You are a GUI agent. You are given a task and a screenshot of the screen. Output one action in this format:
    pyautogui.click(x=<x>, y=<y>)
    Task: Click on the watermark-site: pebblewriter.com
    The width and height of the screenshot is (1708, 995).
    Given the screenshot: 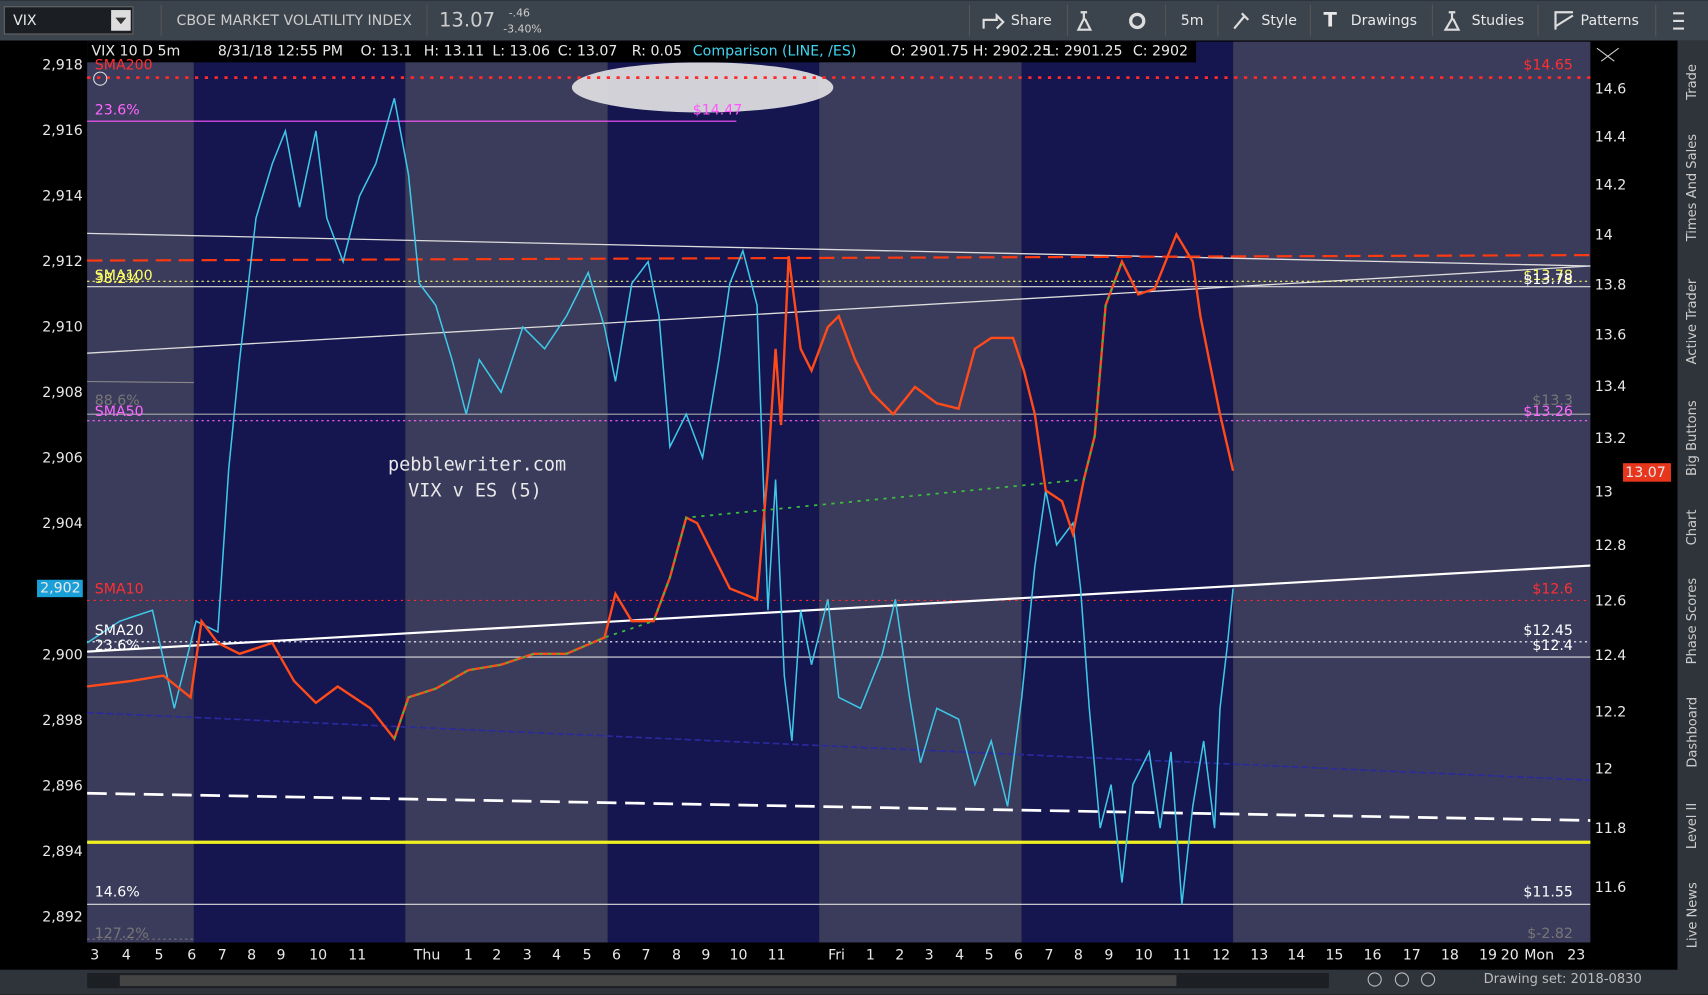 What is the action you would take?
    pyautogui.click(x=477, y=464)
    